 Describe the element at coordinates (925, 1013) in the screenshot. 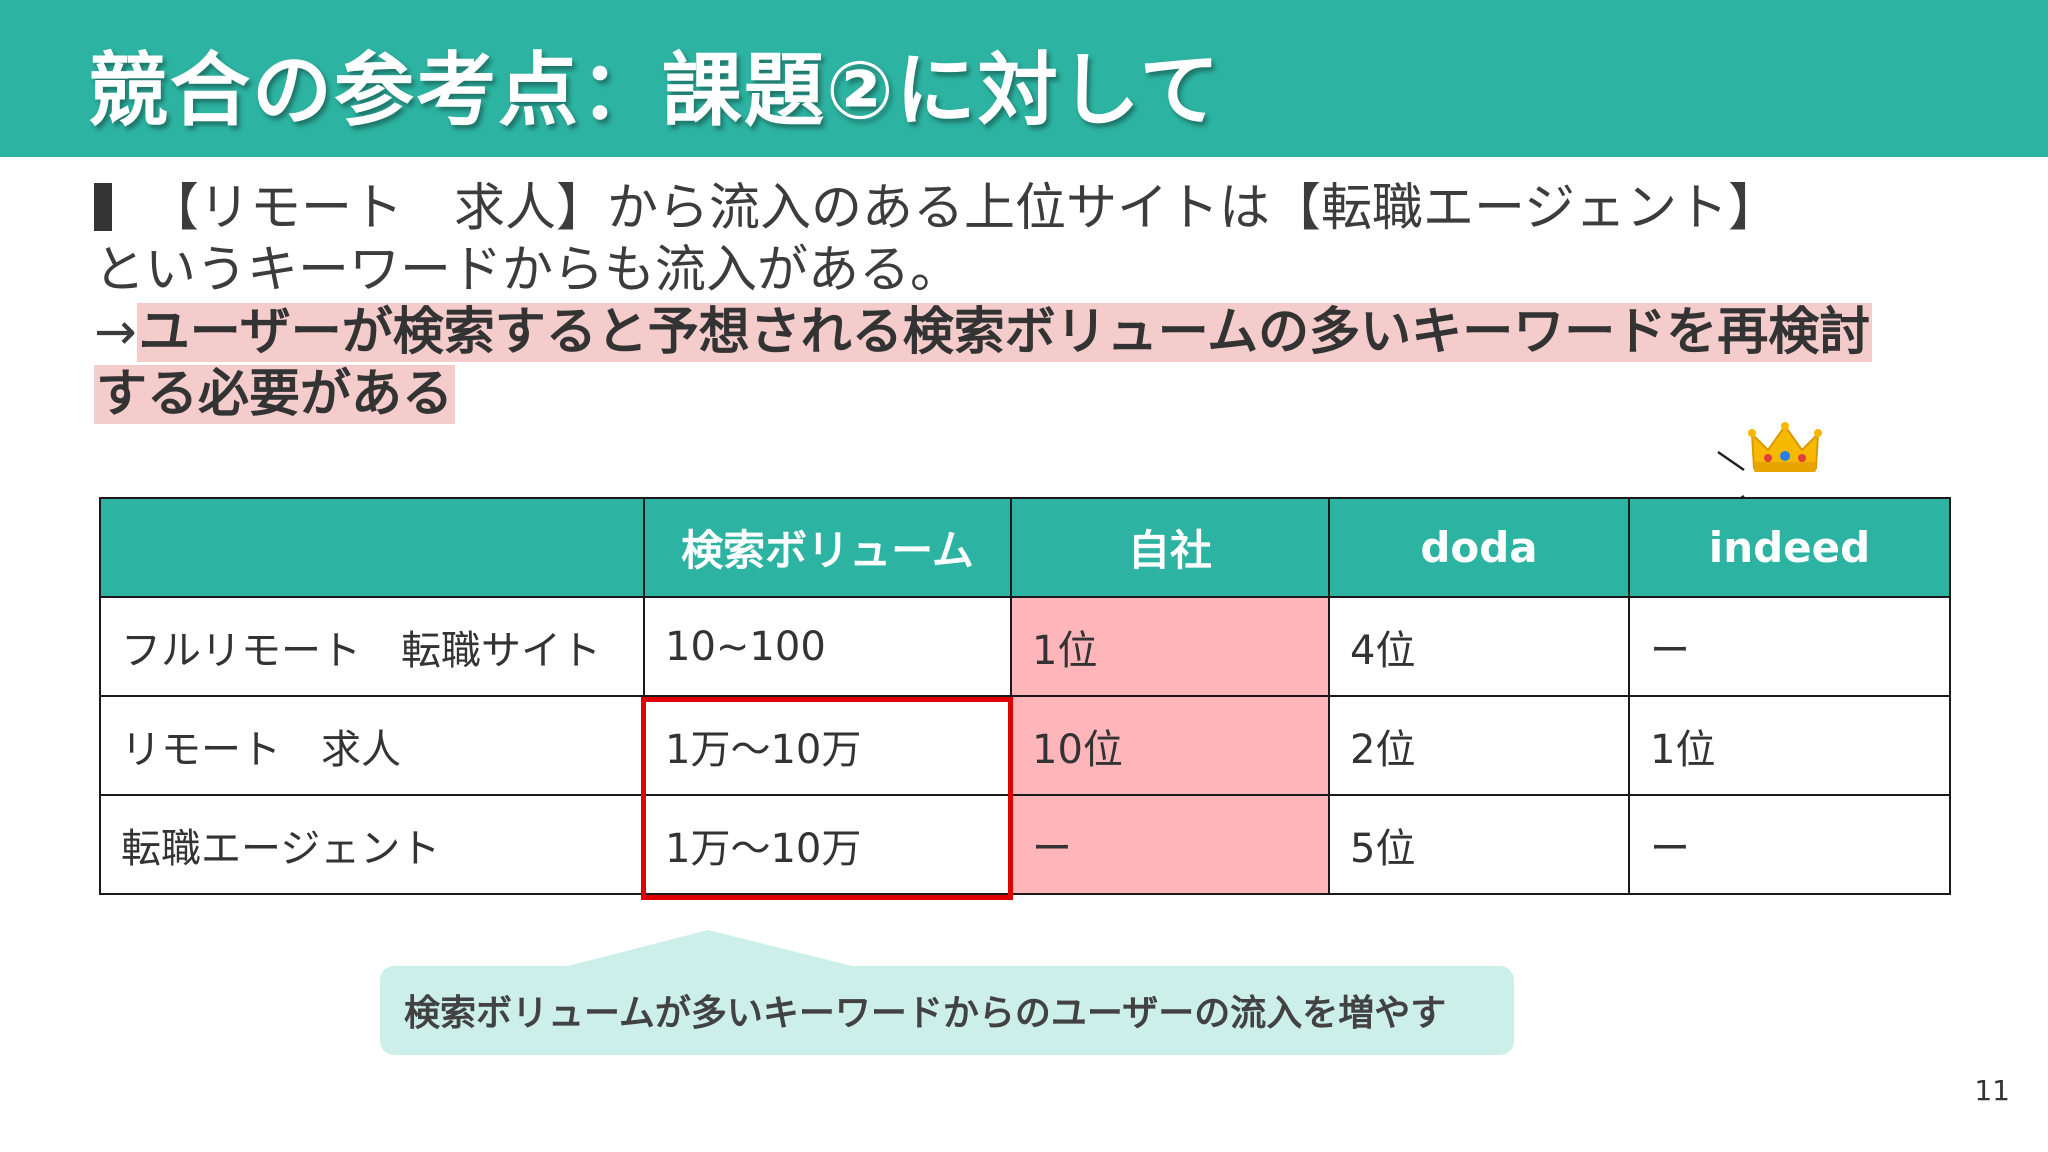

I see `callout-text: 検索ボリュームが多いキーワードからのユーザーの流入を増やす` at that location.